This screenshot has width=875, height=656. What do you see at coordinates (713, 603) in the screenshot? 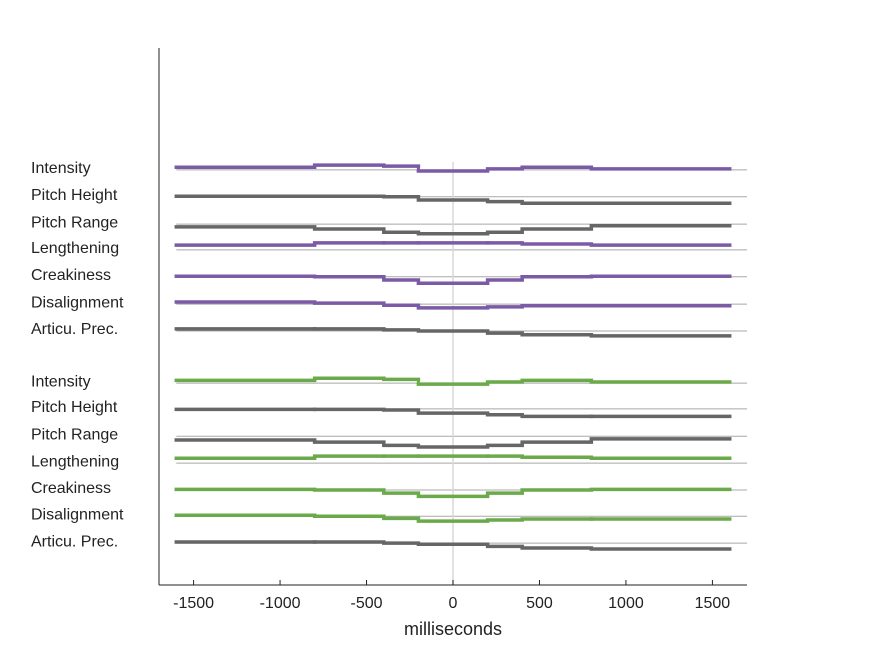
I see `x-tick-label: 1500` at bounding box center [713, 603].